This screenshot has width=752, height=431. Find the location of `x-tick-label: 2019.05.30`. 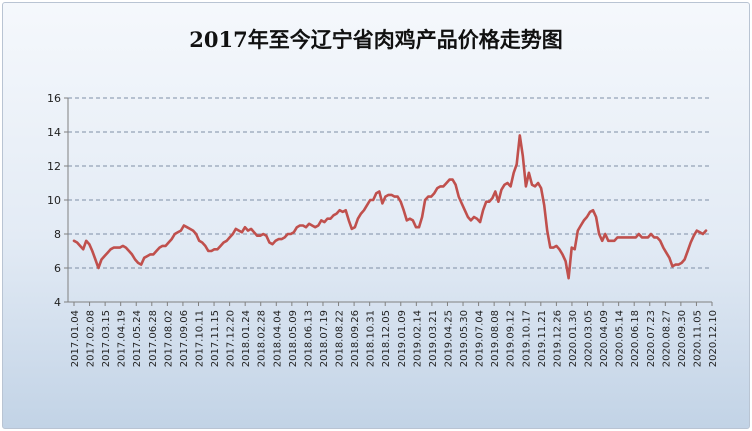

x-tick-label: 2019.05.30 is located at coordinates (464, 338).